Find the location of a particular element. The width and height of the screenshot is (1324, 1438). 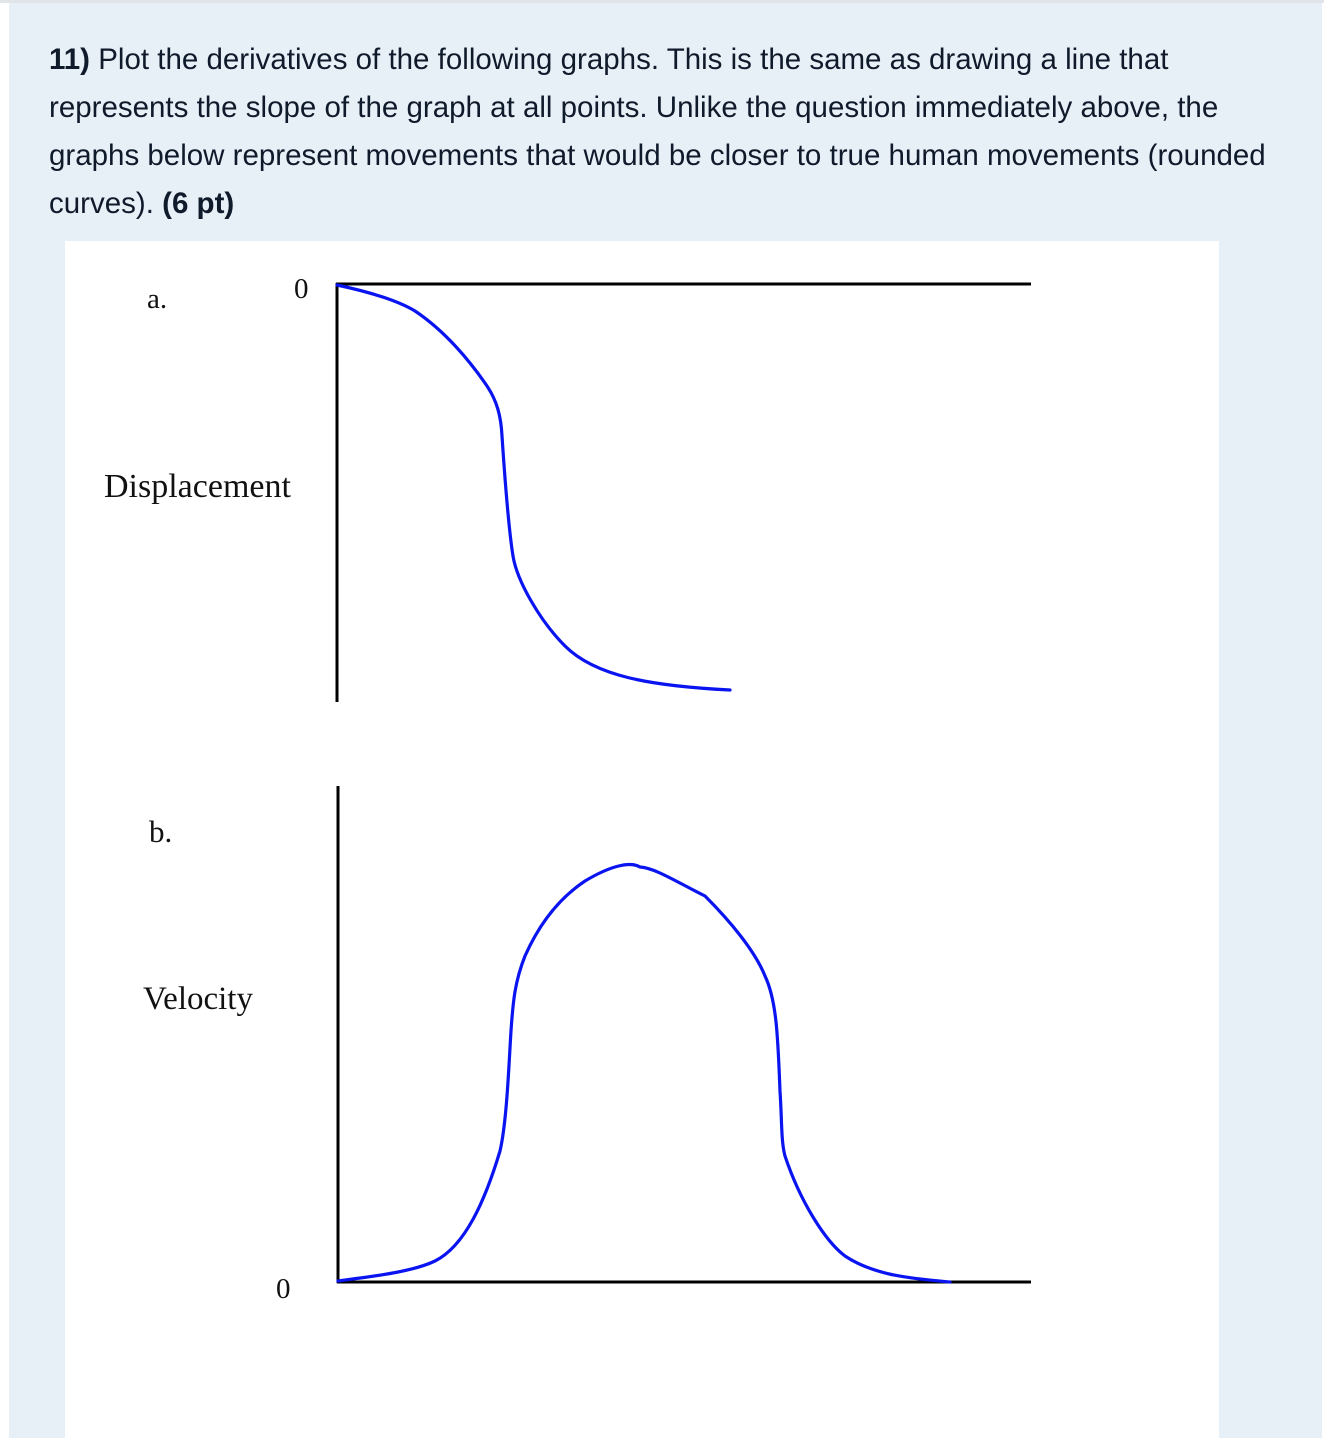

graph-a-label: a. is located at coordinates (157, 299).